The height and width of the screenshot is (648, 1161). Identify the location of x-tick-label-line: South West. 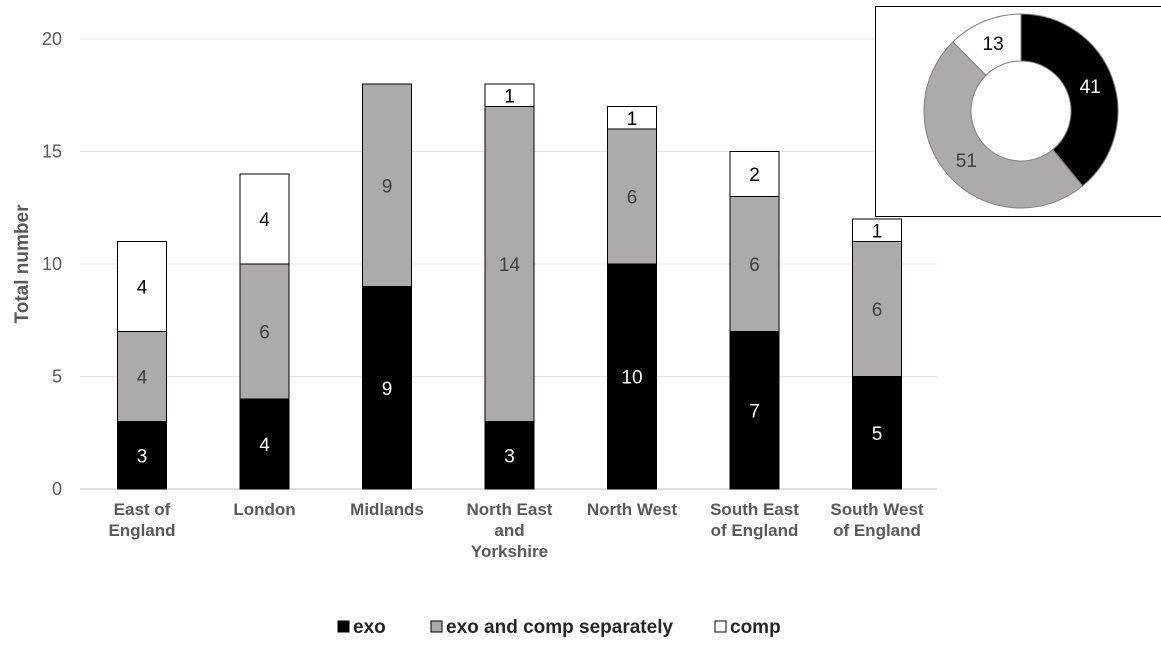
(877, 509).